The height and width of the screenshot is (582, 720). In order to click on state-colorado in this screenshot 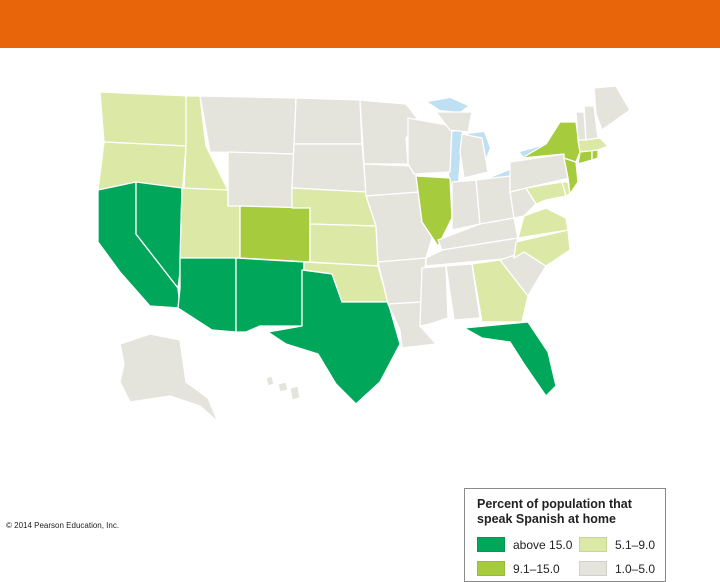, I will do `click(275, 234)`.